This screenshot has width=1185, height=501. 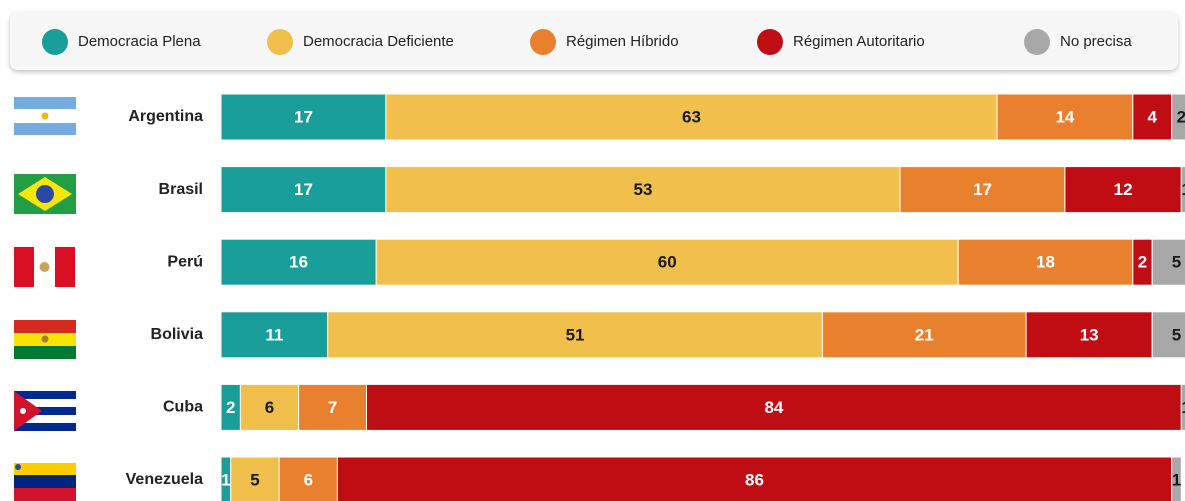 What do you see at coordinates (139, 41) in the screenshot?
I see `legend-label: Democracia Plena` at bounding box center [139, 41].